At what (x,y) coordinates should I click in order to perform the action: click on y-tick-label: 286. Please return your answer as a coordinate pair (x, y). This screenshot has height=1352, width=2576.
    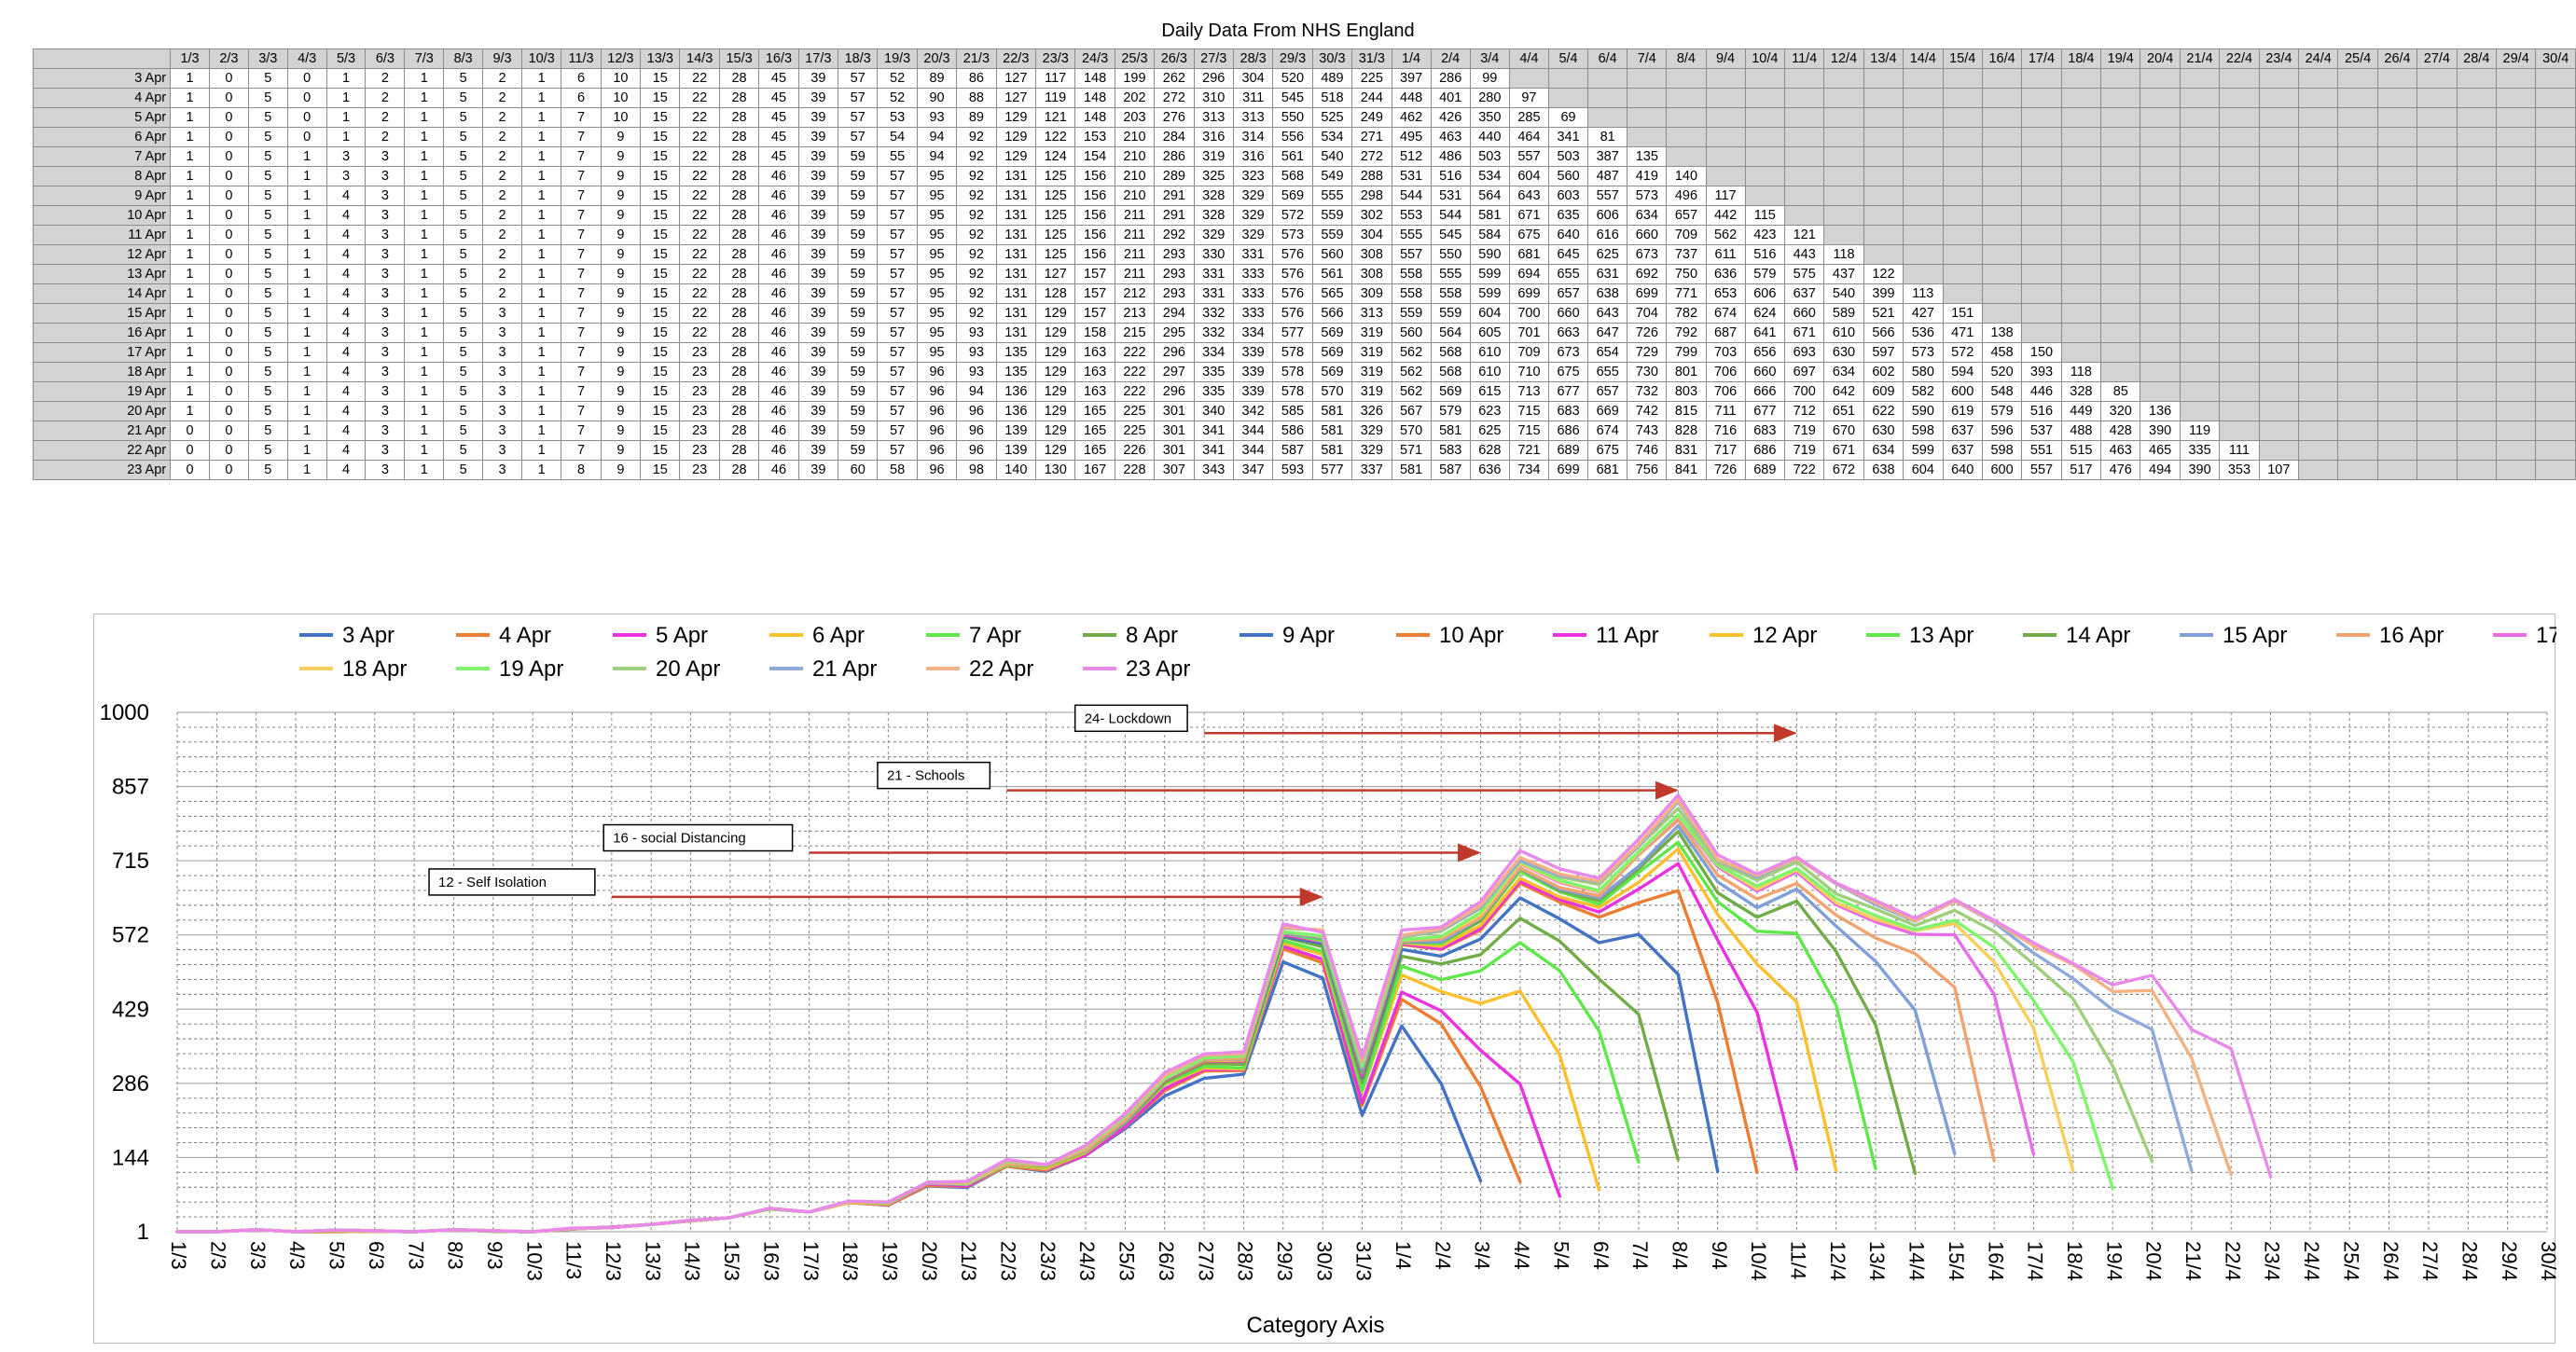
    Looking at the image, I should click on (130, 1084).